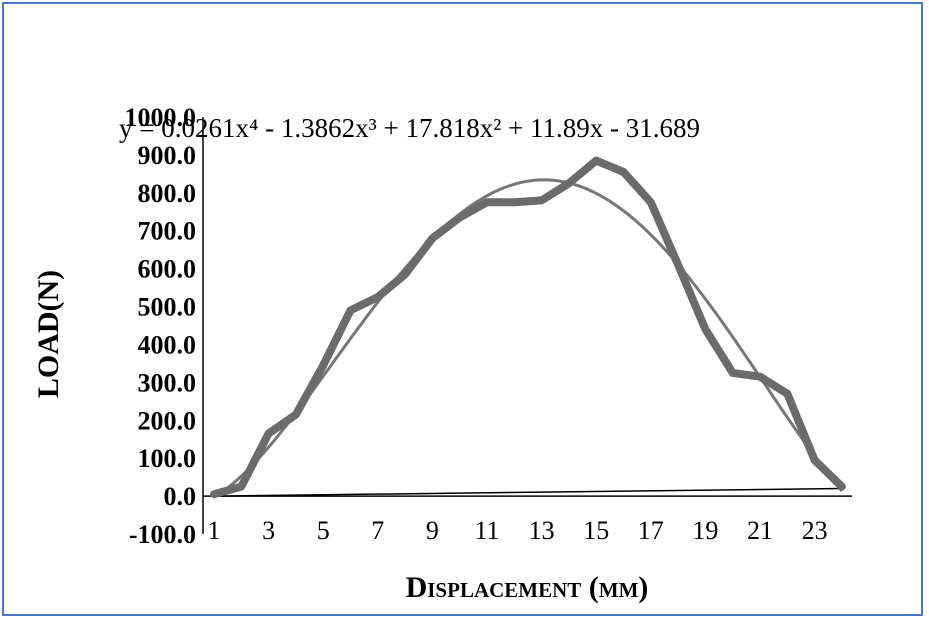  I want to click on x-tick-label: 11, so click(486, 530).